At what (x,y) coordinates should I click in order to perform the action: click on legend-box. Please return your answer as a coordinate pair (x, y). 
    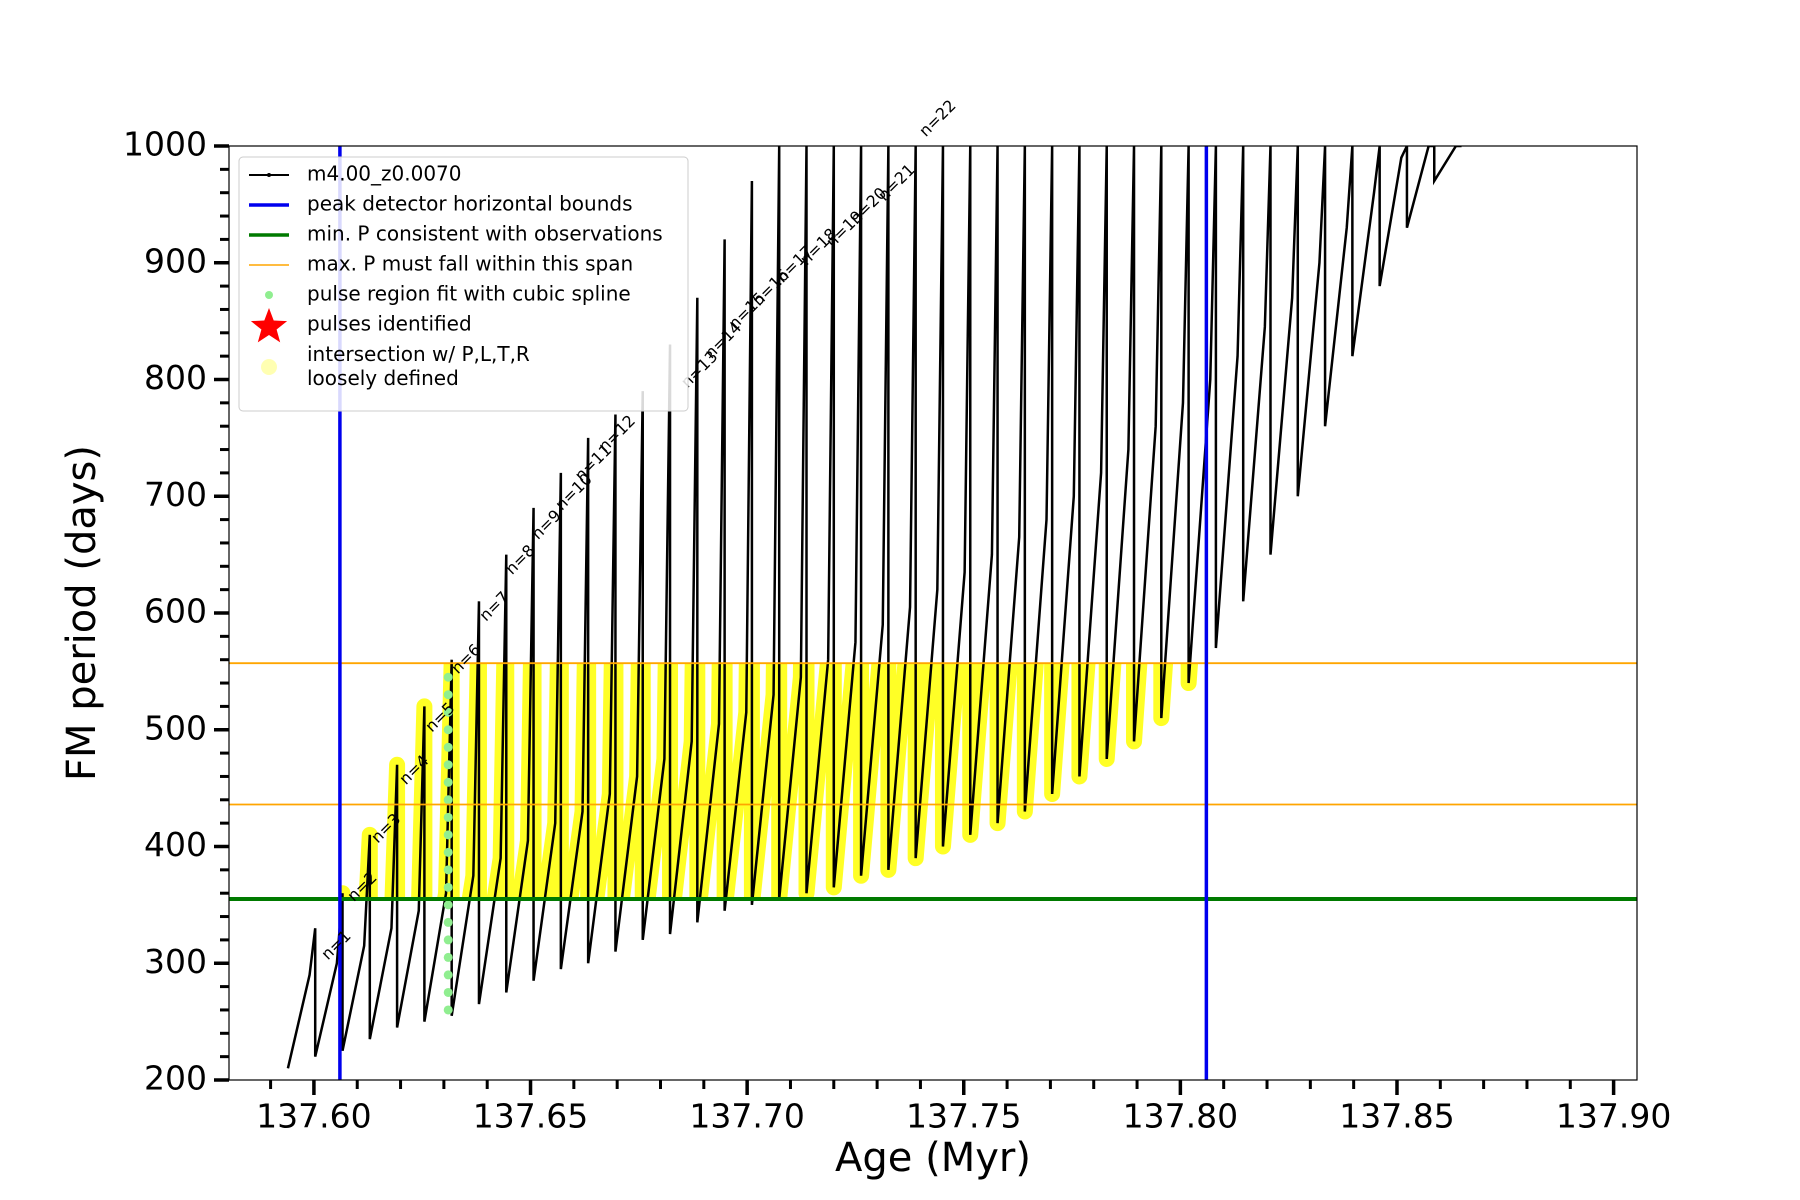
    Looking at the image, I should click on (463, 284).